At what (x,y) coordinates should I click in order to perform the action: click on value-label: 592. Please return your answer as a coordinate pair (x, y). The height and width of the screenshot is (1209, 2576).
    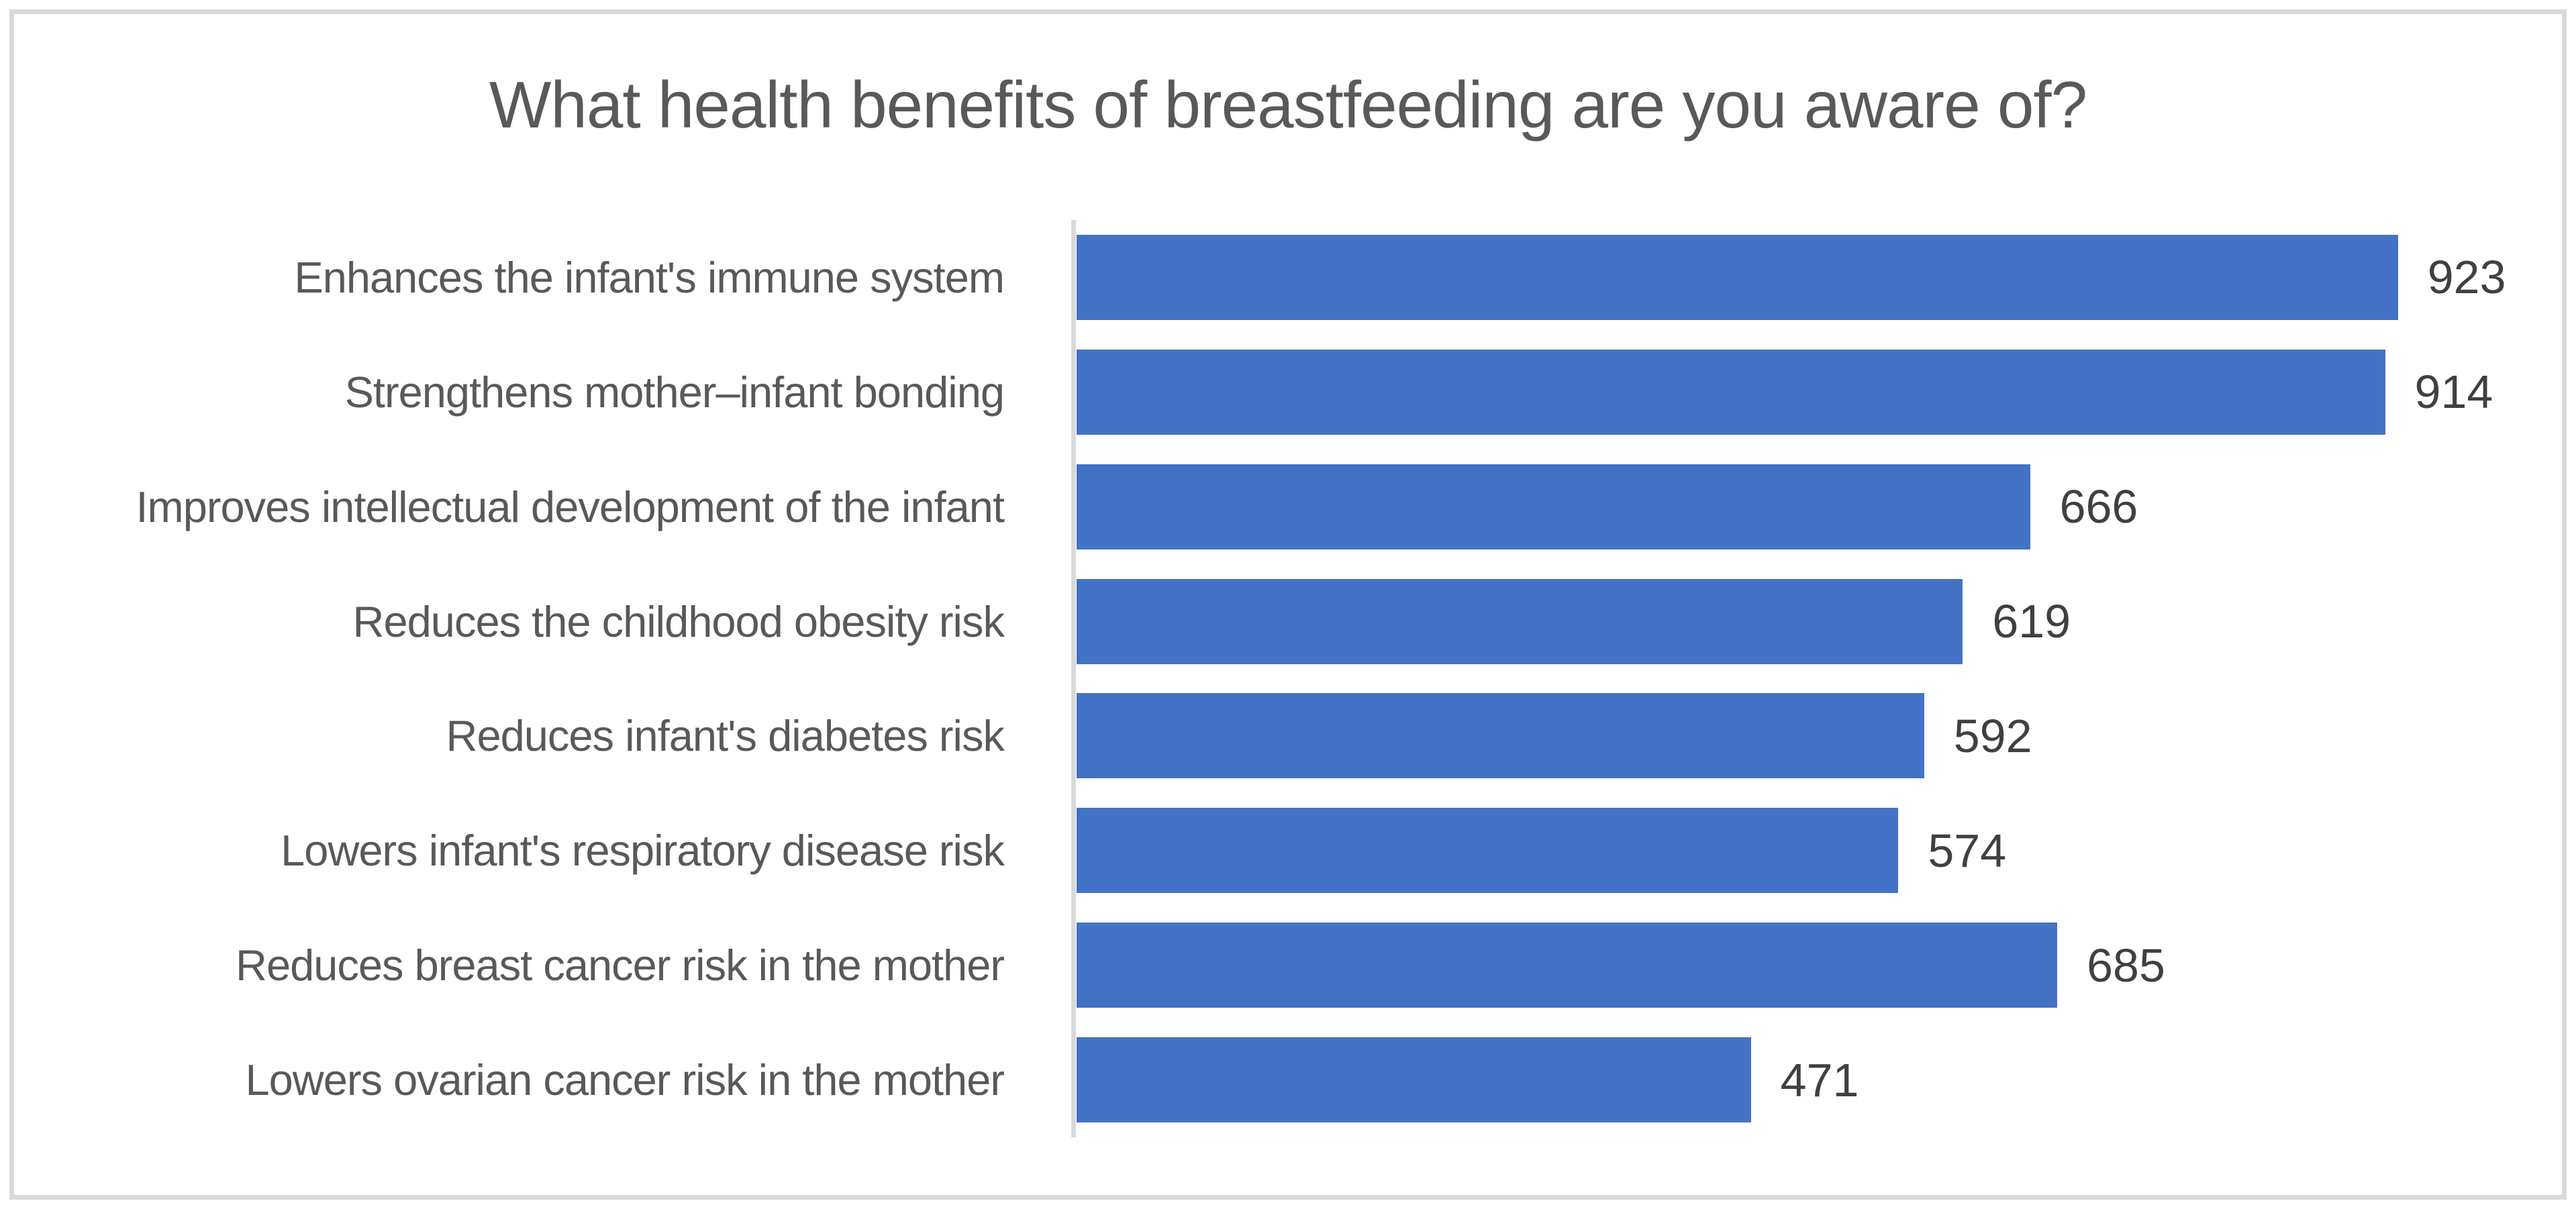
    Looking at the image, I should click on (1992, 735).